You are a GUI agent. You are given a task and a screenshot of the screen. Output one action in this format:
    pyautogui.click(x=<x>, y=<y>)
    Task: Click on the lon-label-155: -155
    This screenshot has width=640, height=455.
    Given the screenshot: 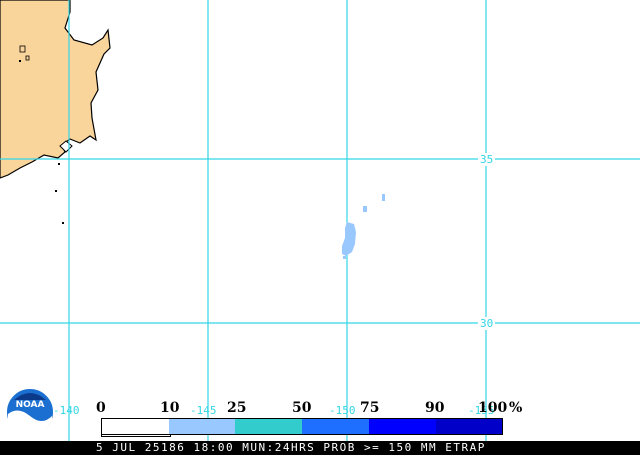 What is the action you would take?
    pyautogui.click(x=481, y=410)
    